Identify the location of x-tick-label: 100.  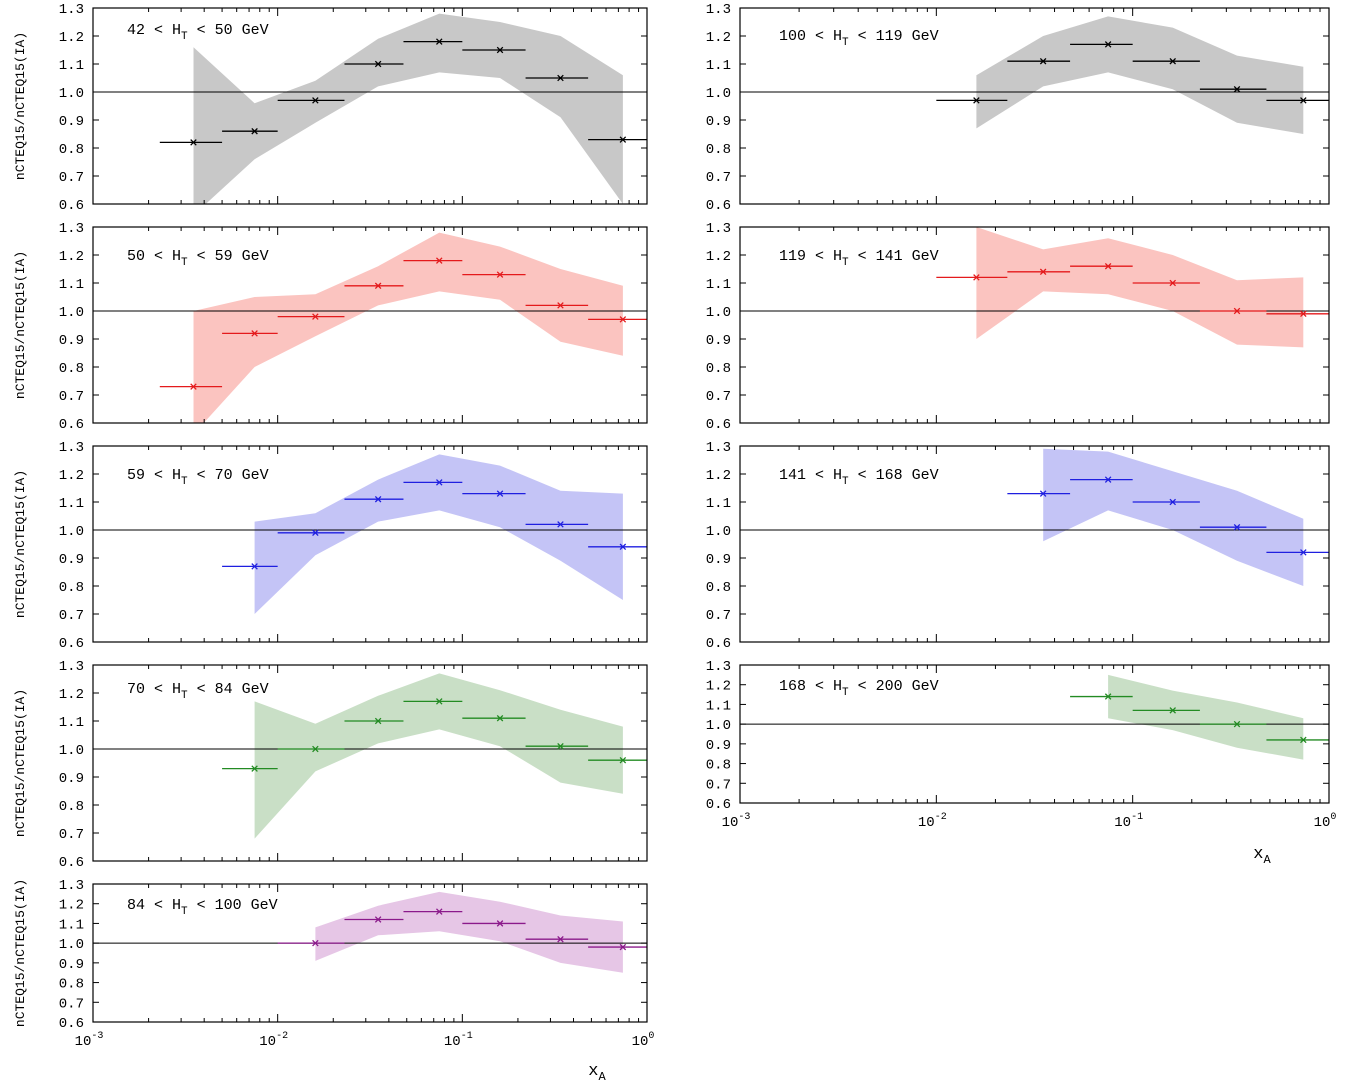
(643, 1040).